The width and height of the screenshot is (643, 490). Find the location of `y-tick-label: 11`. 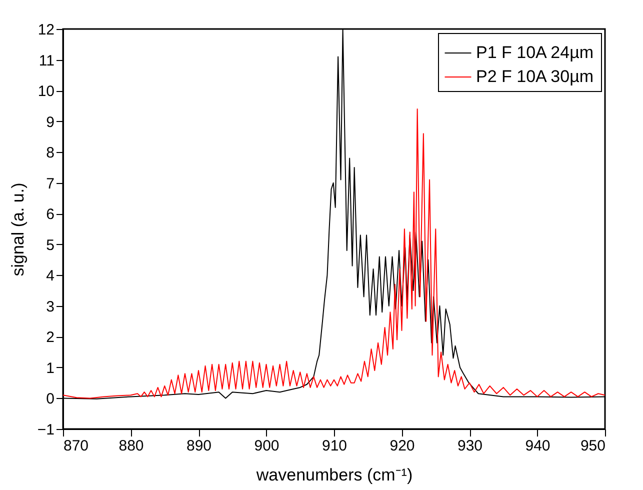

y-tick-label: 11 is located at coordinates (46, 61).